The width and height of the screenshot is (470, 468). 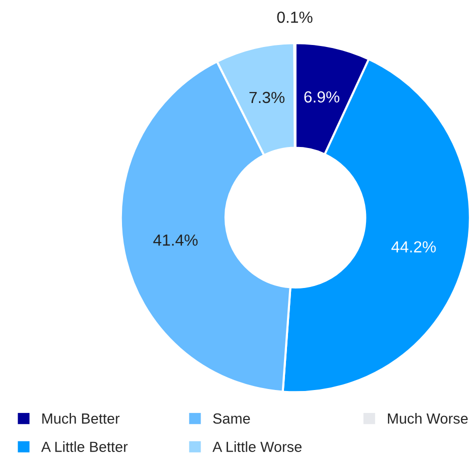 I want to click on legend-label: Much Better, so click(x=81, y=418).